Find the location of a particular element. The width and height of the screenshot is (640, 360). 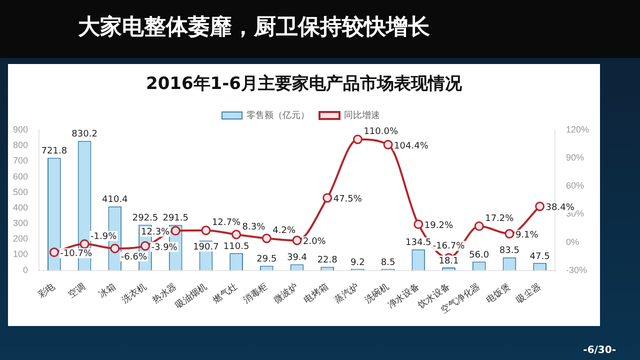

data-label: -1.9% is located at coordinates (104, 237).